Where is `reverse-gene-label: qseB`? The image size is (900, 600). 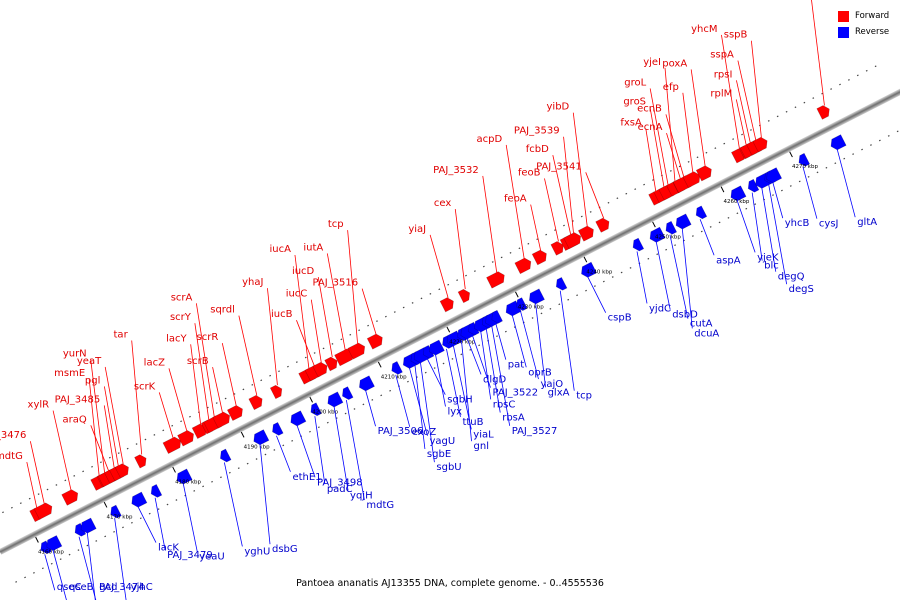 reverse-gene-label: qseB is located at coordinates (81, 587).